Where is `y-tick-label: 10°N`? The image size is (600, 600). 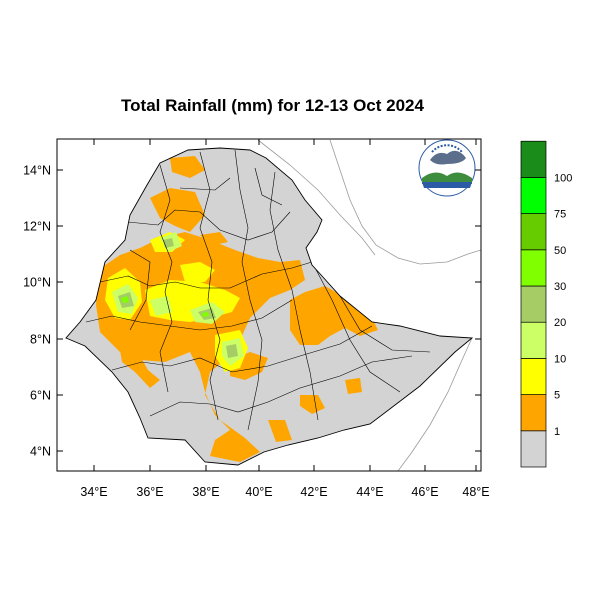 y-tick-label: 10°N is located at coordinates (37, 283).